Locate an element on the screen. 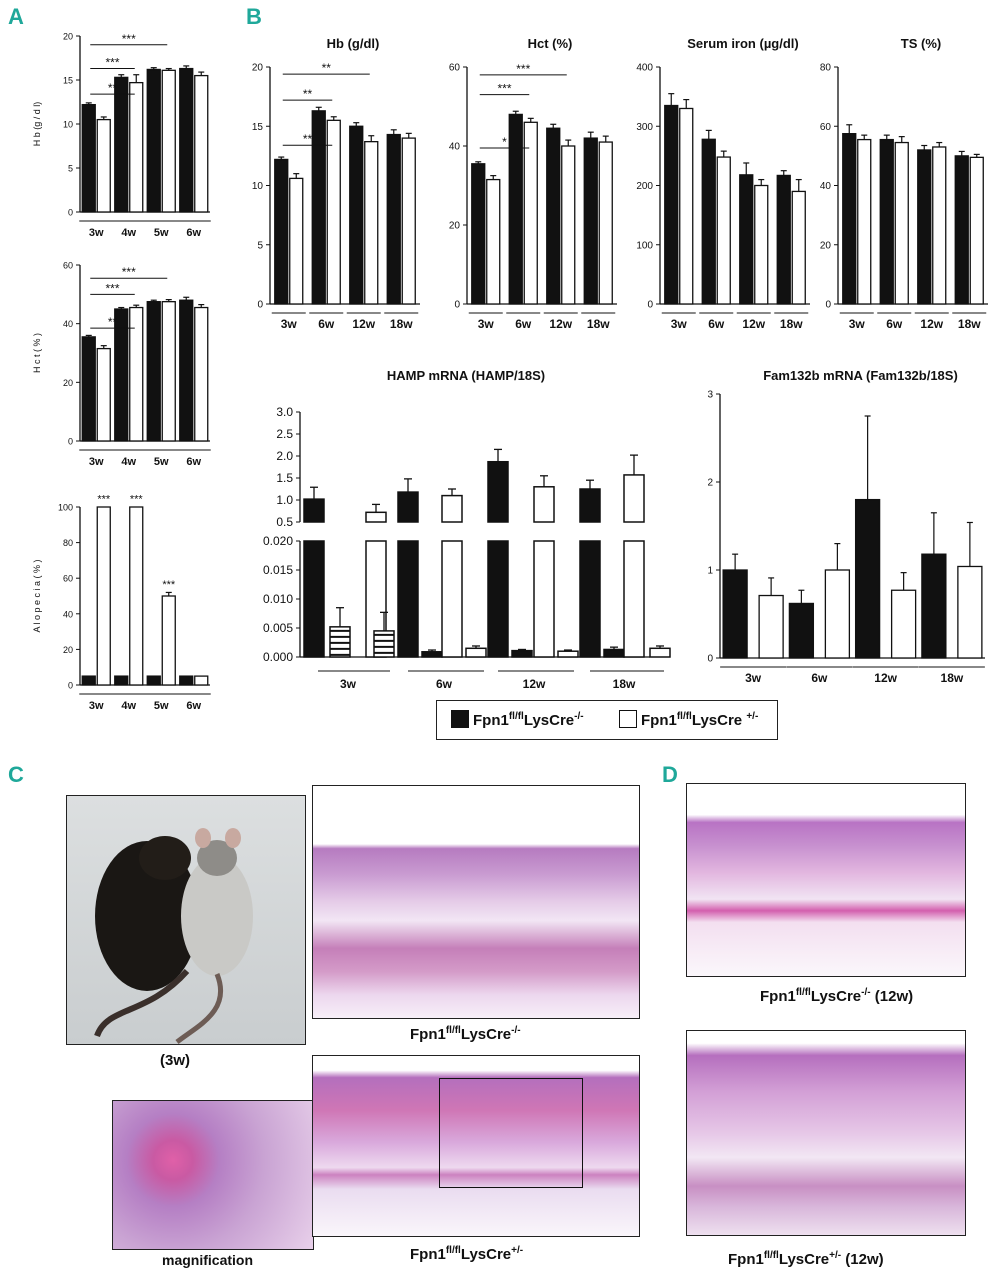  caption-fl-minus: Fpn1fl/flLysCre-/- is located at coordinates (465, 1034).